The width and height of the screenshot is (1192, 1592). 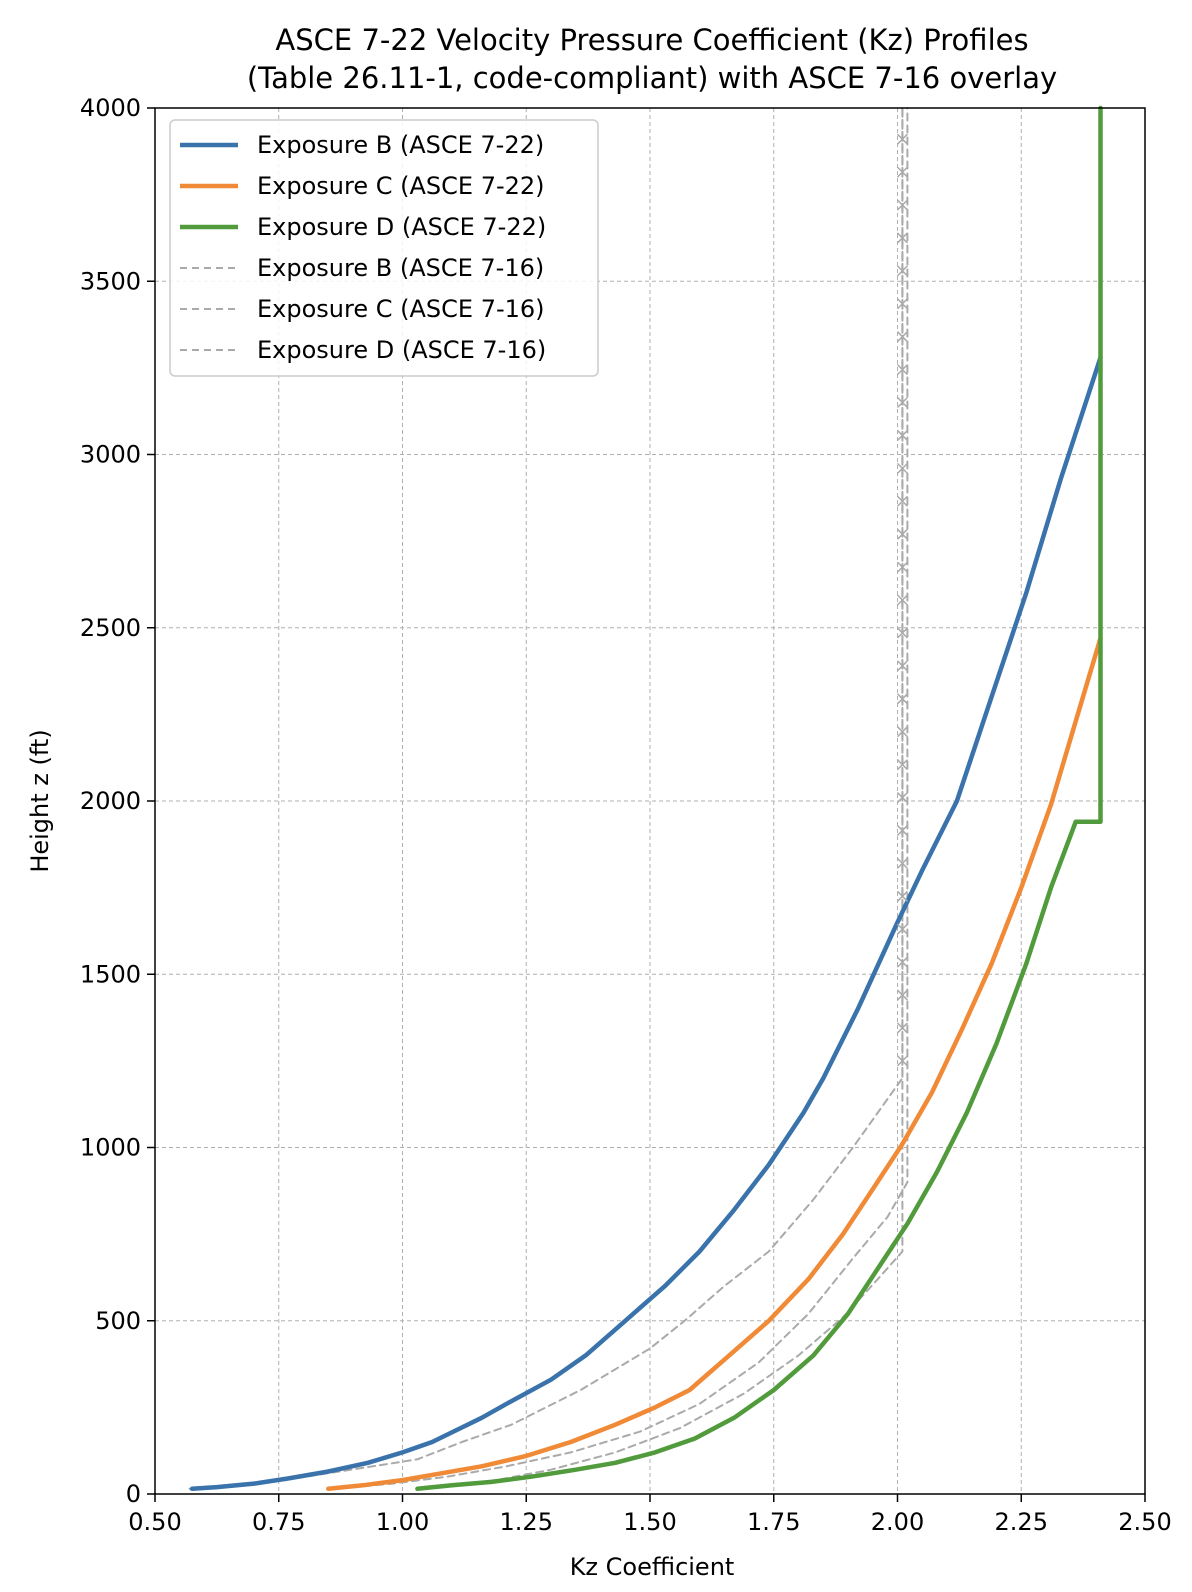 I want to click on y-axis-ticks: 0 500 1000 1500 2000 2500 3000 3500 4000, so click(x=117, y=801).